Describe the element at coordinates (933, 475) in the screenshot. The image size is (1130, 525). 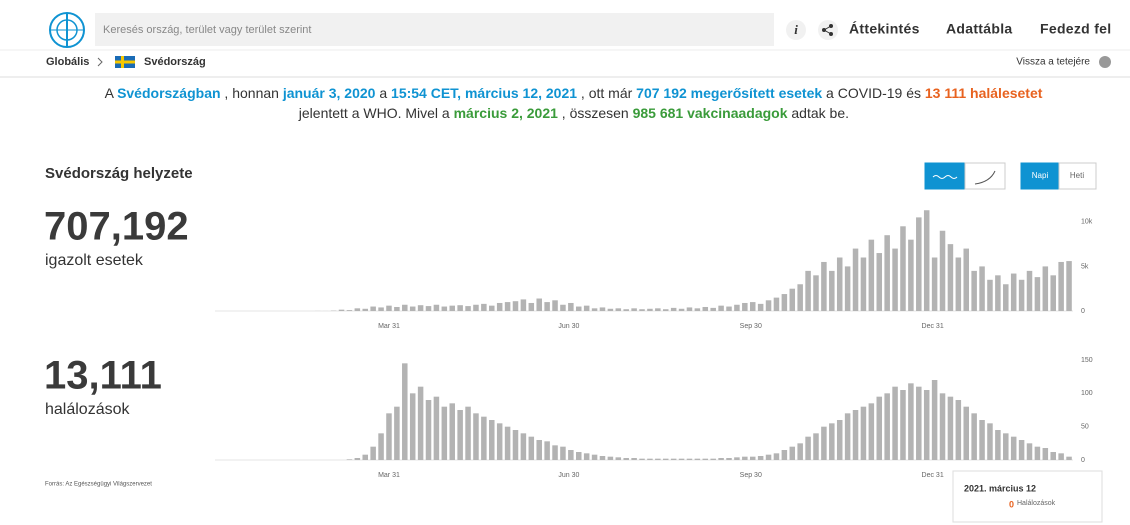
I see `x-tick-label: Dec 31` at that location.